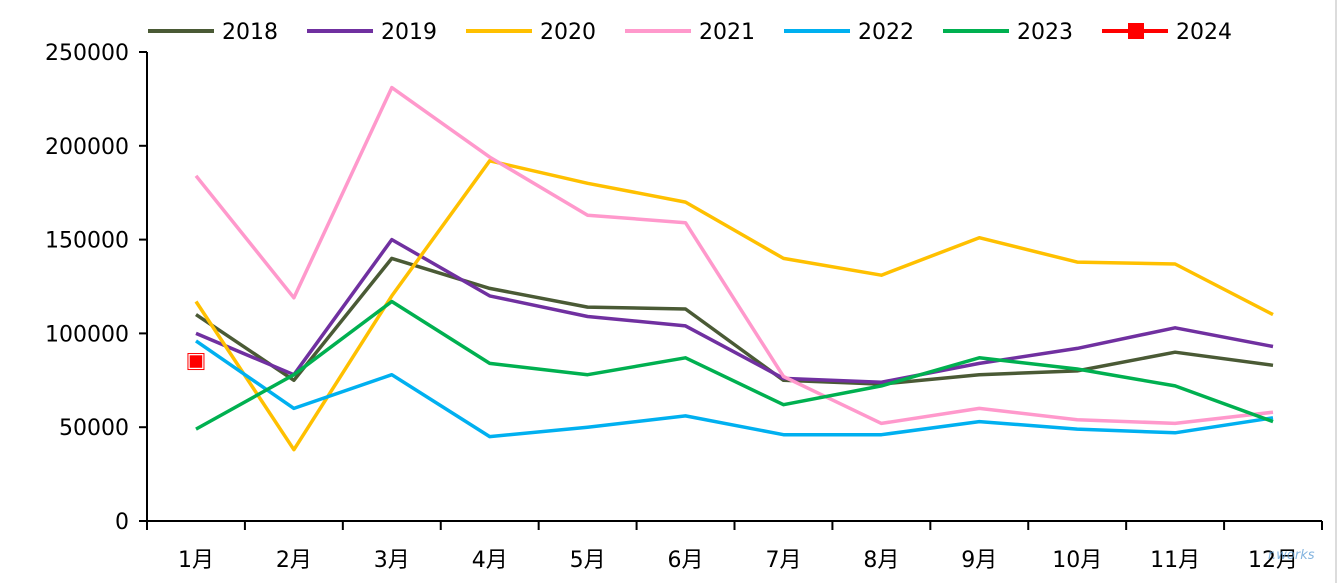 This screenshot has height=583, width=1337. What do you see at coordinates (87, 241) in the screenshot?
I see `y-tick-label: 150000` at bounding box center [87, 241].